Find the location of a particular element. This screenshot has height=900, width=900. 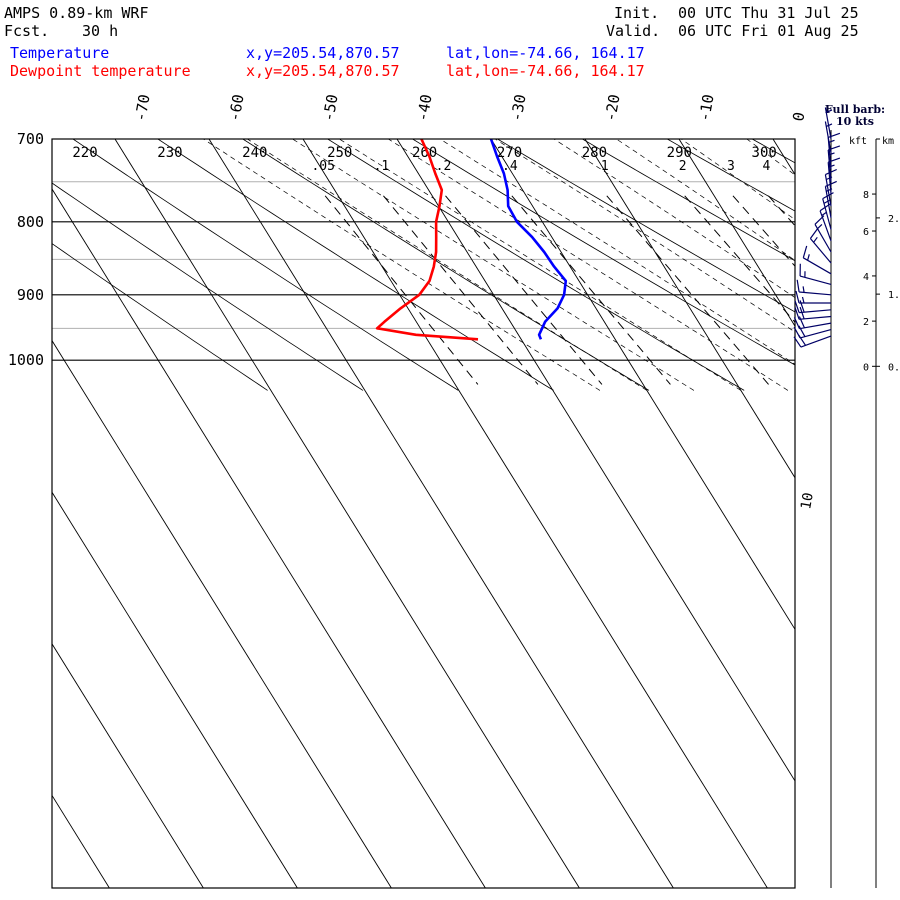

legend-temperature-xy: x,y=205.54,870.57 is located at coordinates (323, 53).